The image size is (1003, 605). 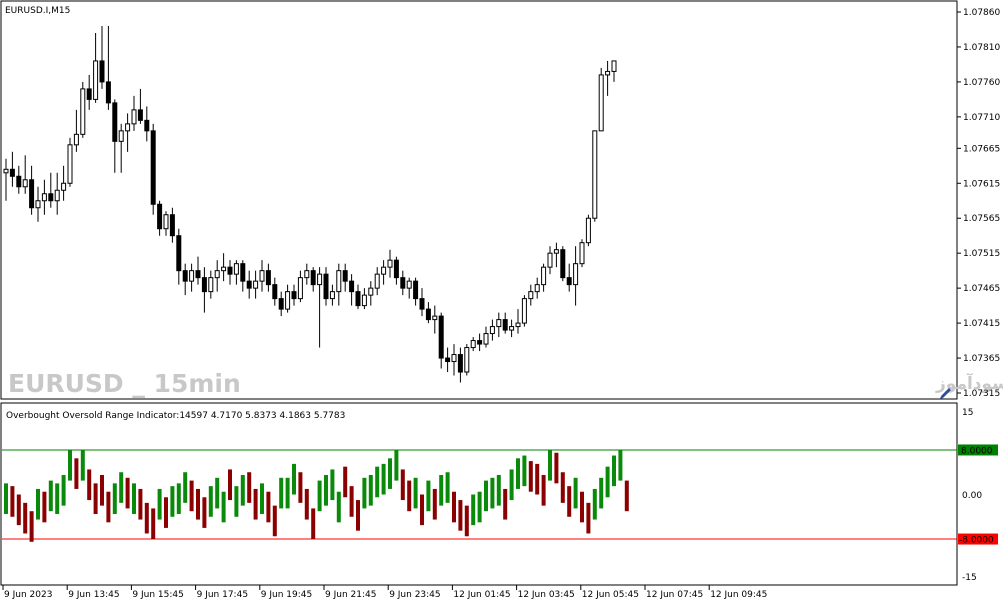 What do you see at coordinates (414, 595) in the screenshot?
I see `time-label: 9 Jun 23:45` at bounding box center [414, 595].